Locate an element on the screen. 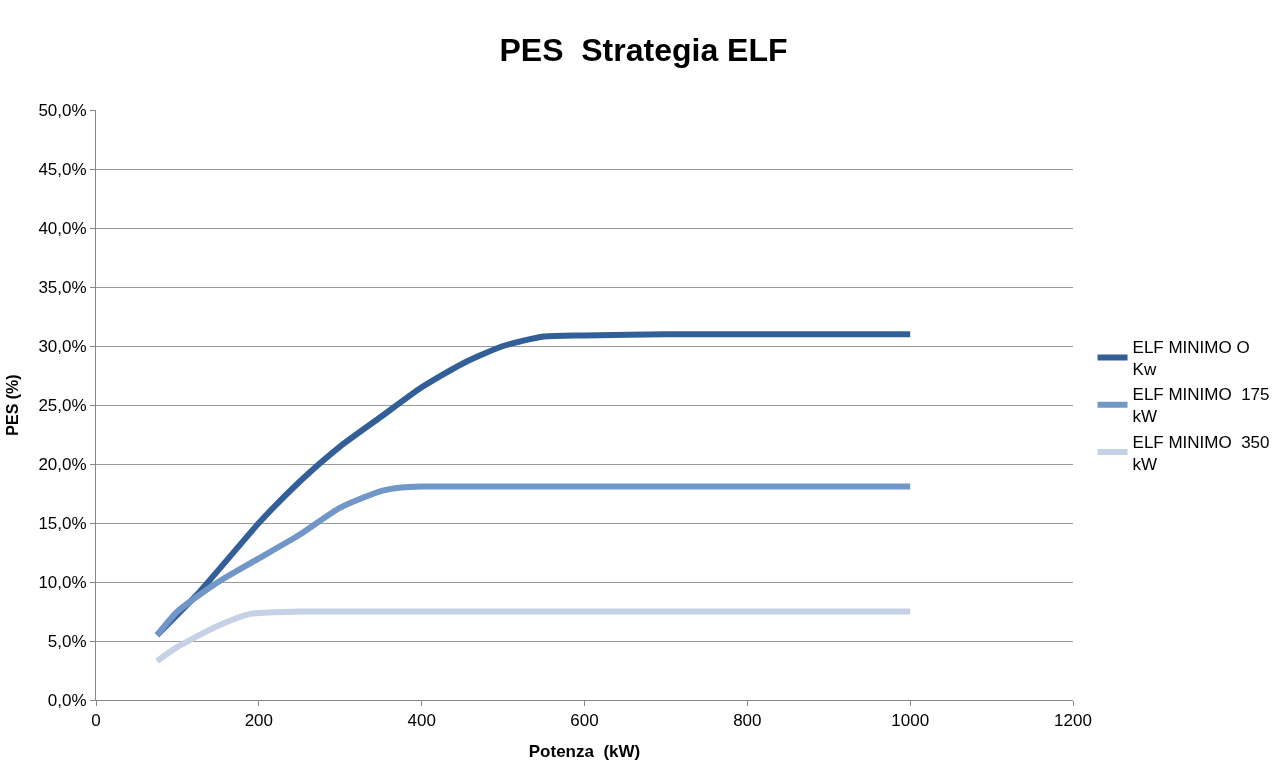  y-tick-label: 50,0% is located at coordinates (62, 110).